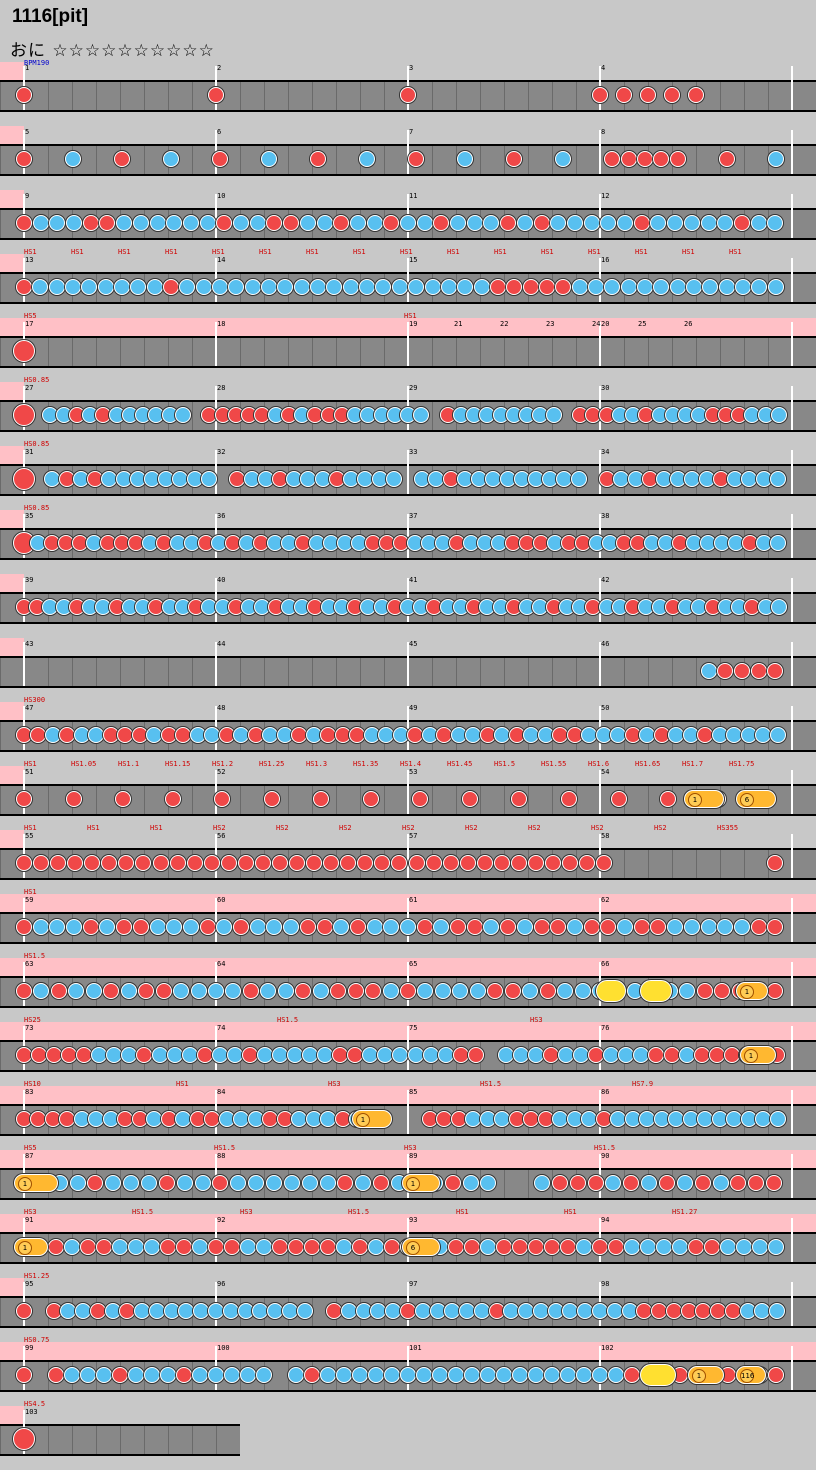  What do you see at coordinates (29, 1028) in the screenshot?
I see `measure-number: 73` at bounding box center [29, 1028].